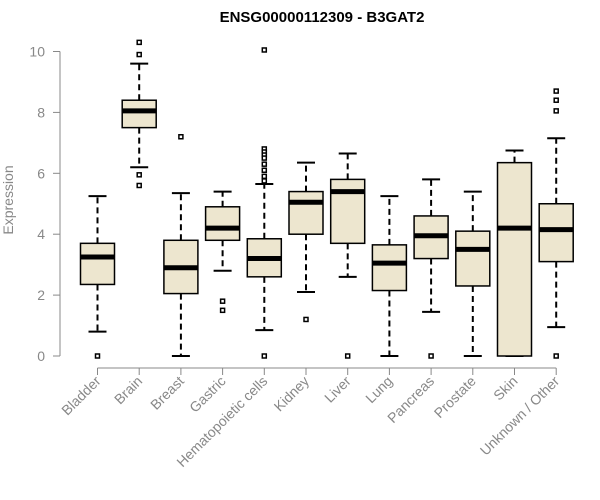 The height and width of the screenshot is (500, 600). What do you see at coordinates (45, 204) in the screenshot?
I see `y-axis: 0 2 4 6 8 10` at bounding box center [45, 204].